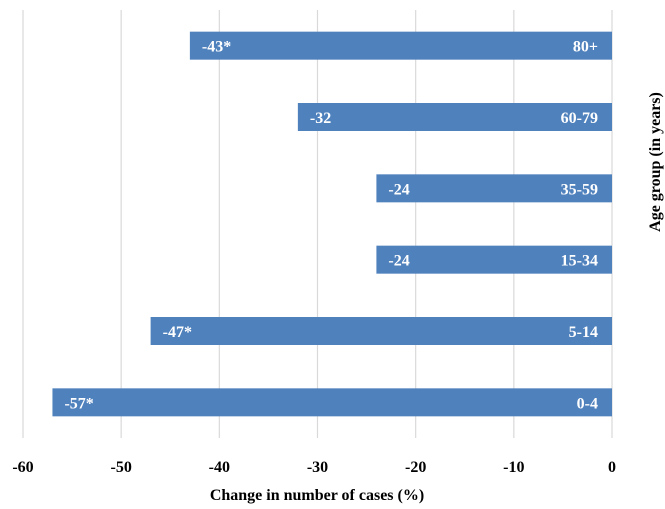  What do you see at coordinates (317, 495) in the screenshot?
I see `x-axis-title: Change in number of cases (%)` at bounding box center [317, 495].